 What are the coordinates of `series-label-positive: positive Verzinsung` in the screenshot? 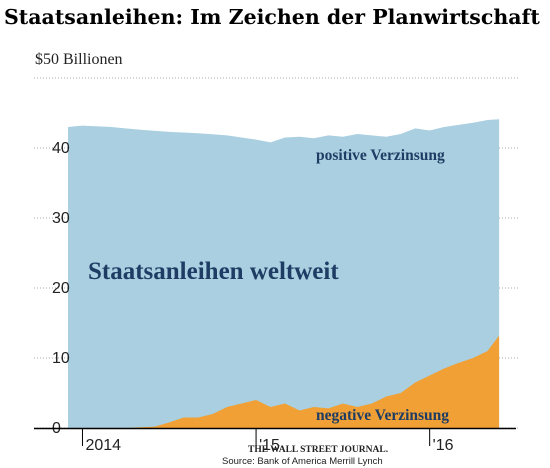 It's located at (380, 155).